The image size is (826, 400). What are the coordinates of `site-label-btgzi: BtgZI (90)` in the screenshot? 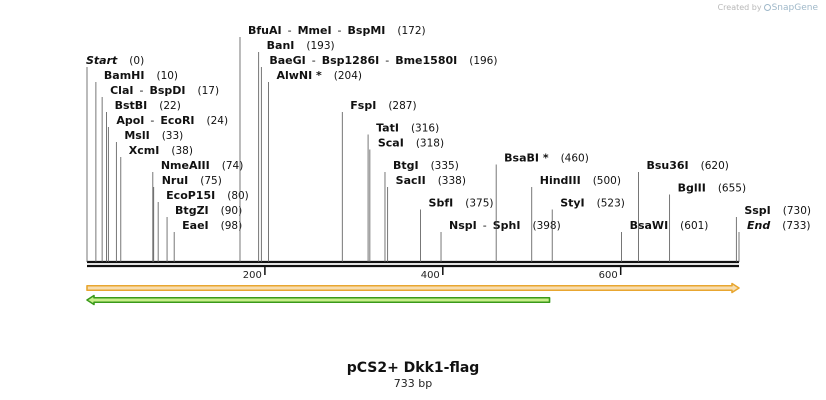 It's located at (208, 210).